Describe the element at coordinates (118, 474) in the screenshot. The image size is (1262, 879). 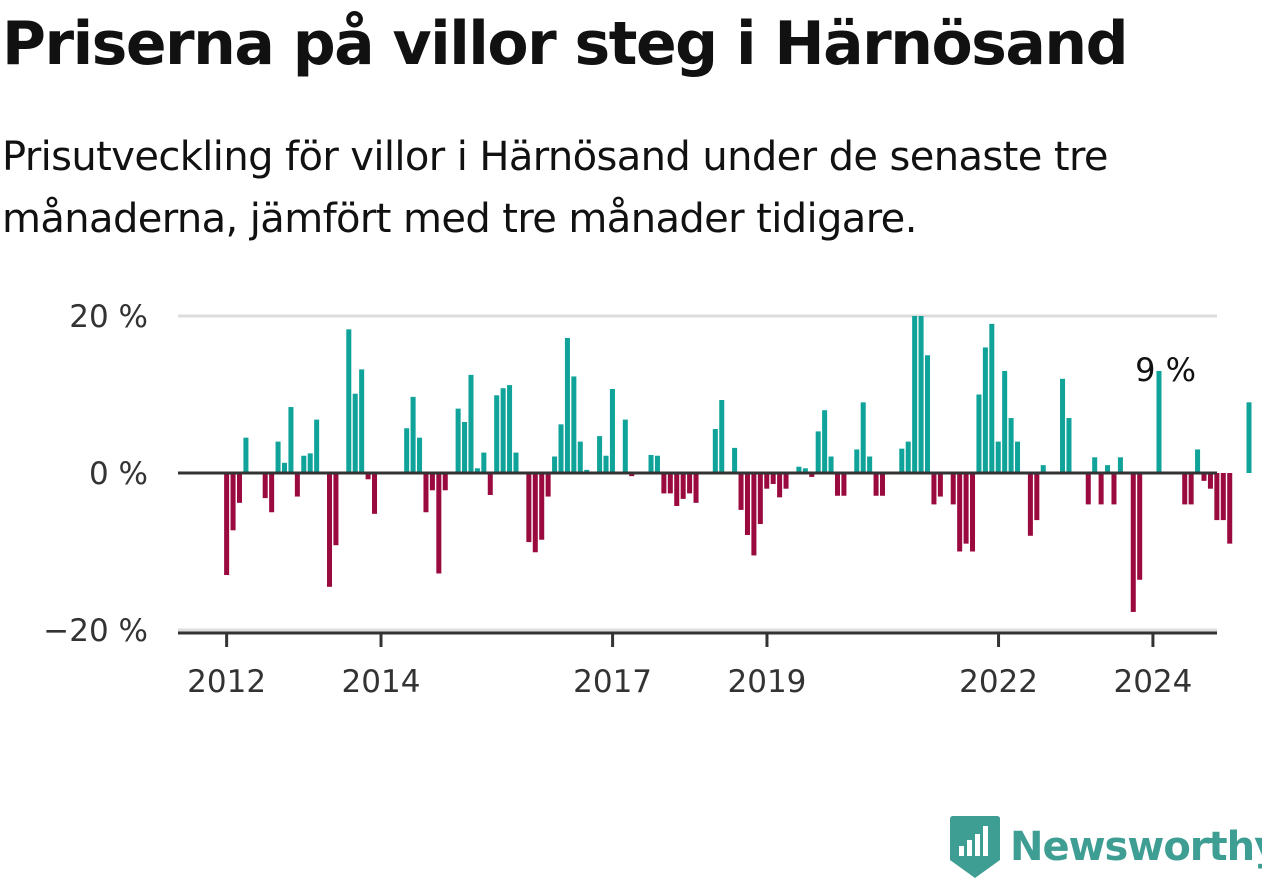
I see `y-tick-label: 0 %` at that location.